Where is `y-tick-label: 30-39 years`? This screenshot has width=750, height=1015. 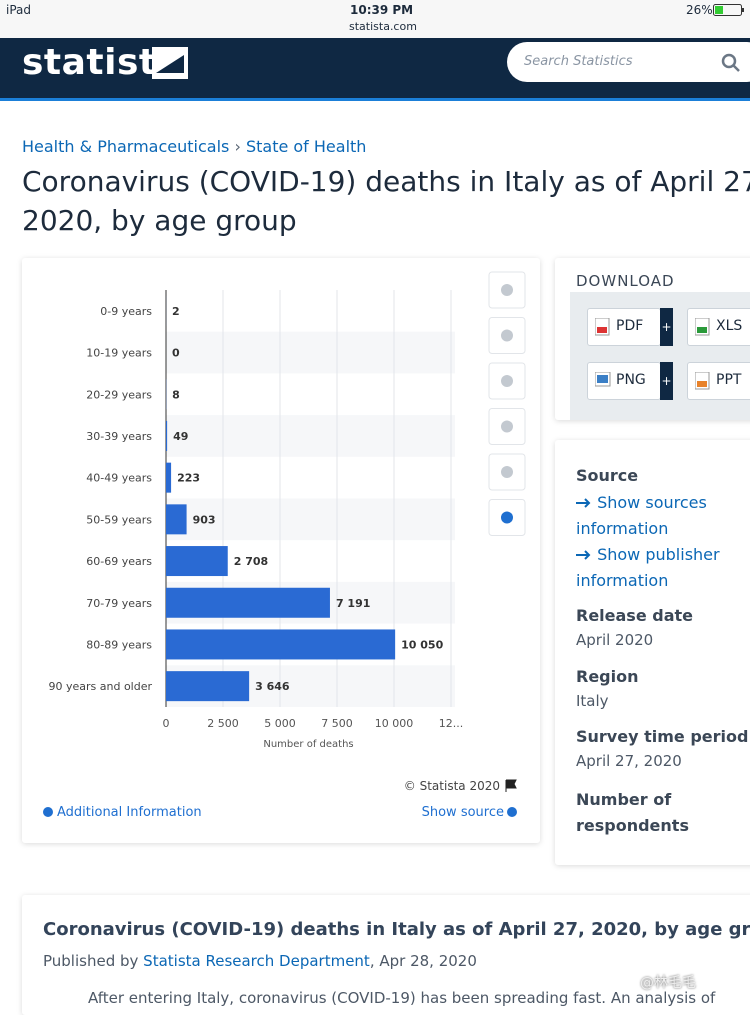 y-tick-label: 30-39 years is located at coordinates (119, 436).